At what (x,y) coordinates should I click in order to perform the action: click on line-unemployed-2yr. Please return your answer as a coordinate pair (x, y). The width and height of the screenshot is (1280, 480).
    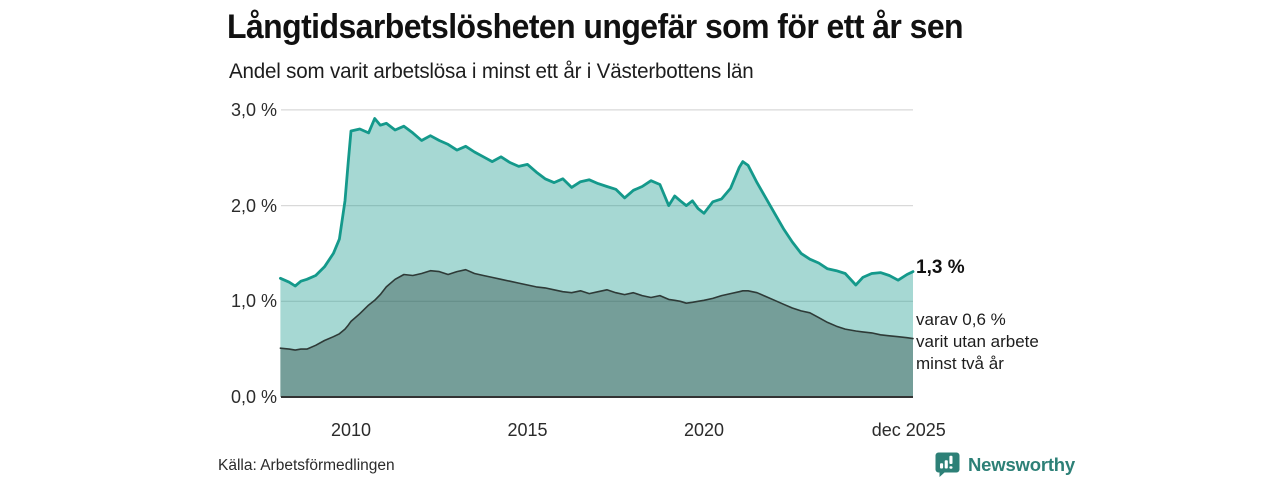
    Looking at the image, I should click on (596, 309).